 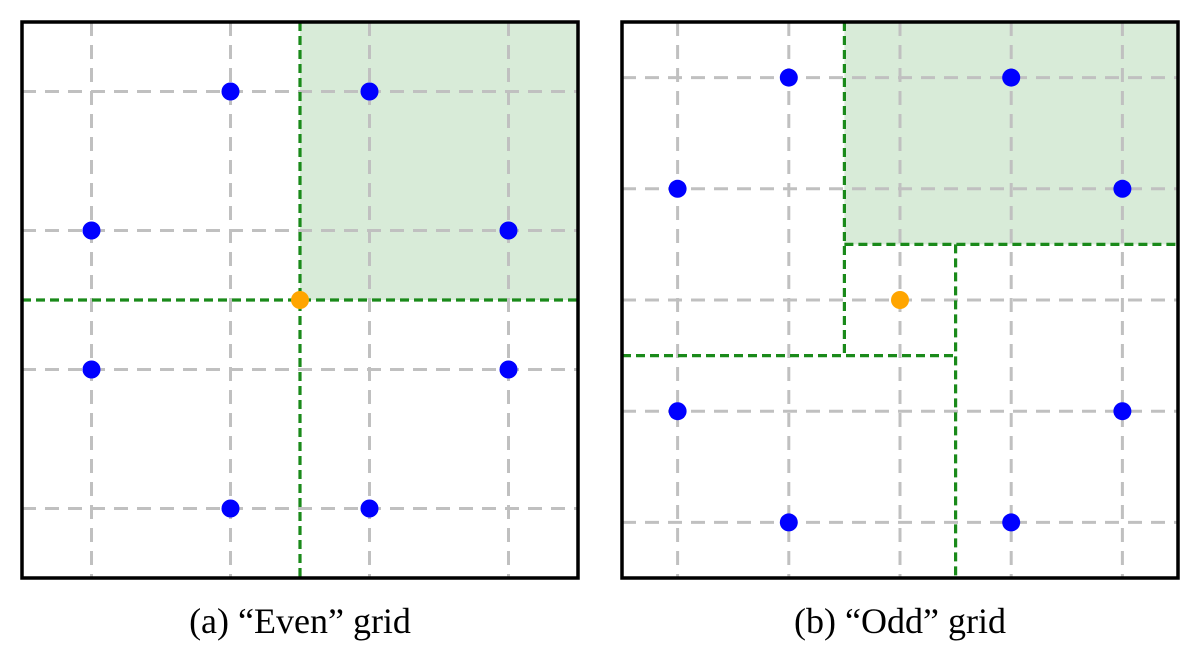 What do you see at coordinates (900, 621) in the screenshot?
I see `odd-grid-caption: (b) “Odd” grid` at bounding box center [900, 621].